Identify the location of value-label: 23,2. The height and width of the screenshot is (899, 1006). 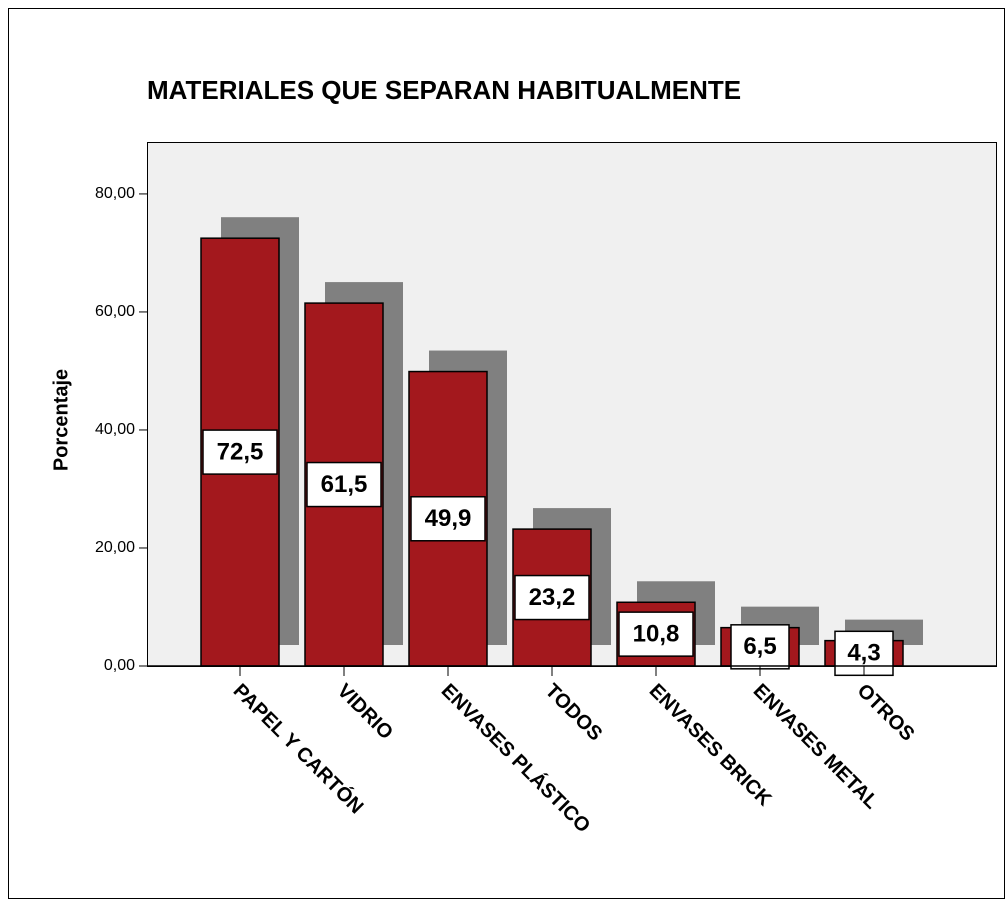
(552, 597).